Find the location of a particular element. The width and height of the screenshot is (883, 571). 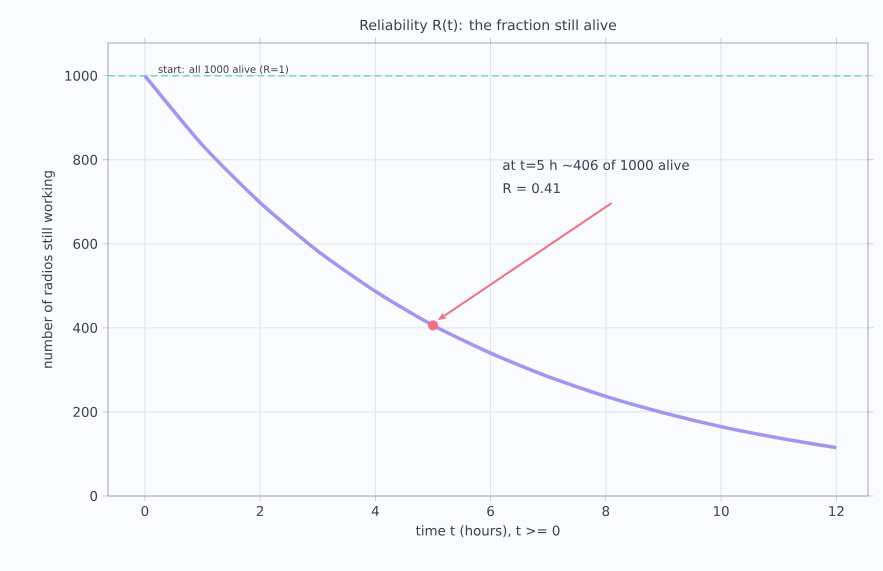

annotation: at t=5 h ~406 of 1000 alive is located at coordinates (596, 165).